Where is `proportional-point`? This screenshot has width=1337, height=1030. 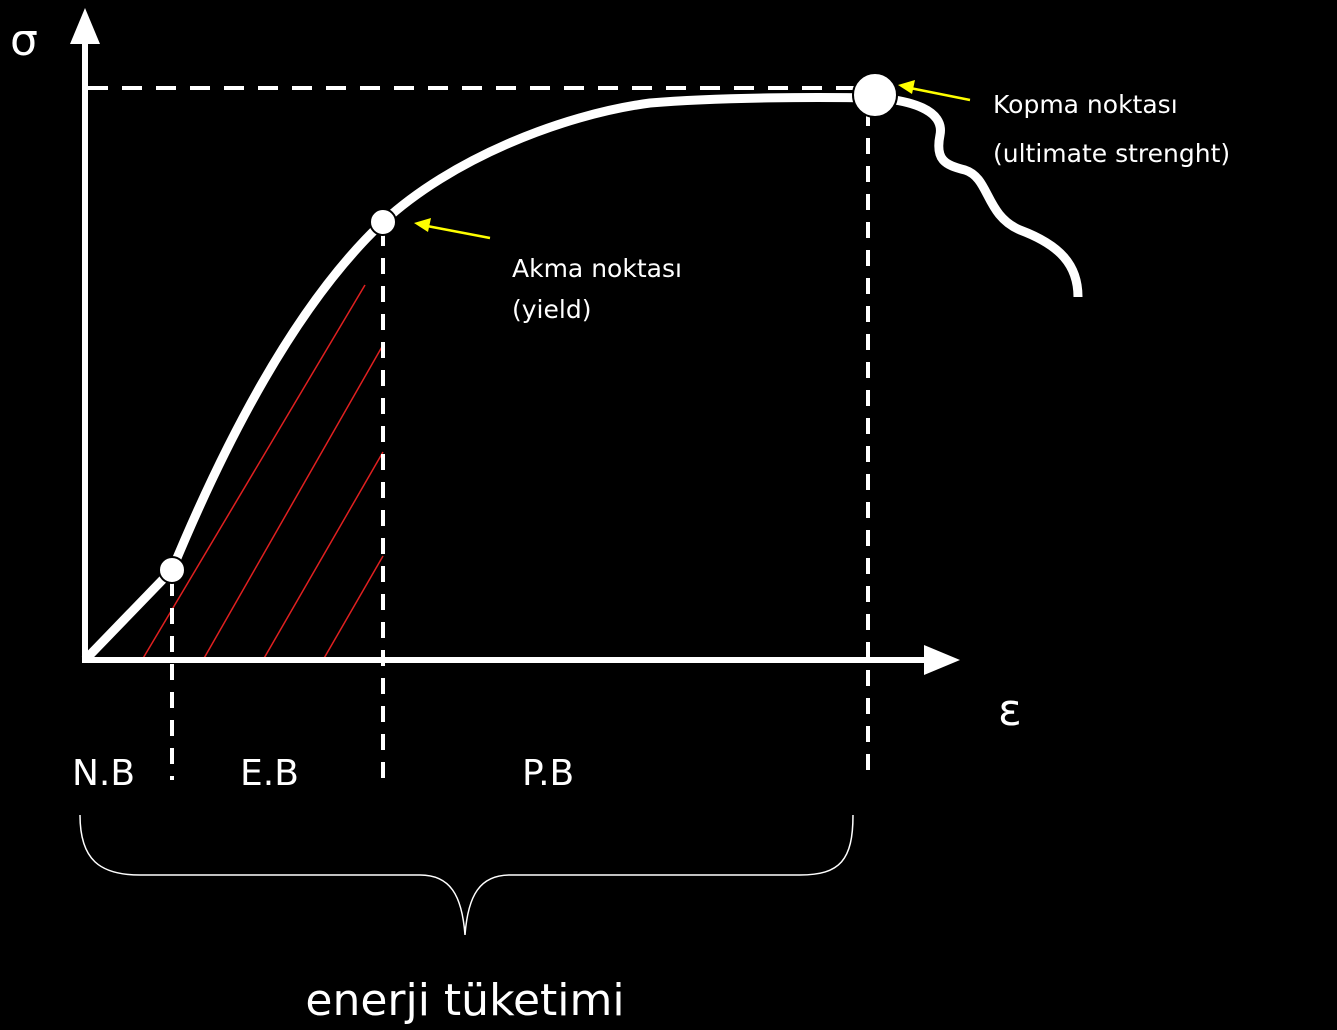
proportional-point is located at coordinates (172, 570).